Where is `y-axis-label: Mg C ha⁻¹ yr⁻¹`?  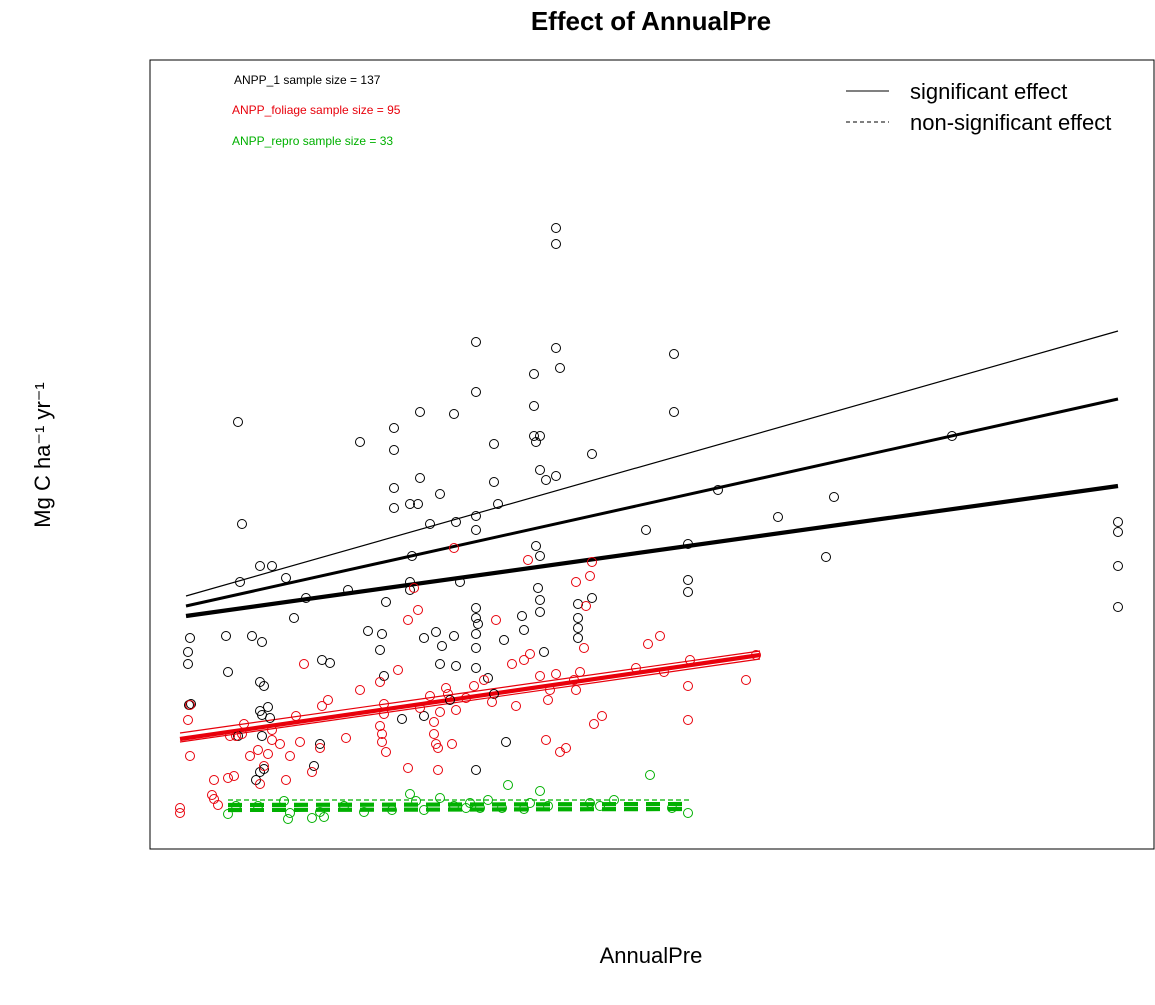
y-axis-label: Mg C ha⁻¹ yr⁻¹ is located at coordinates (42, 454).